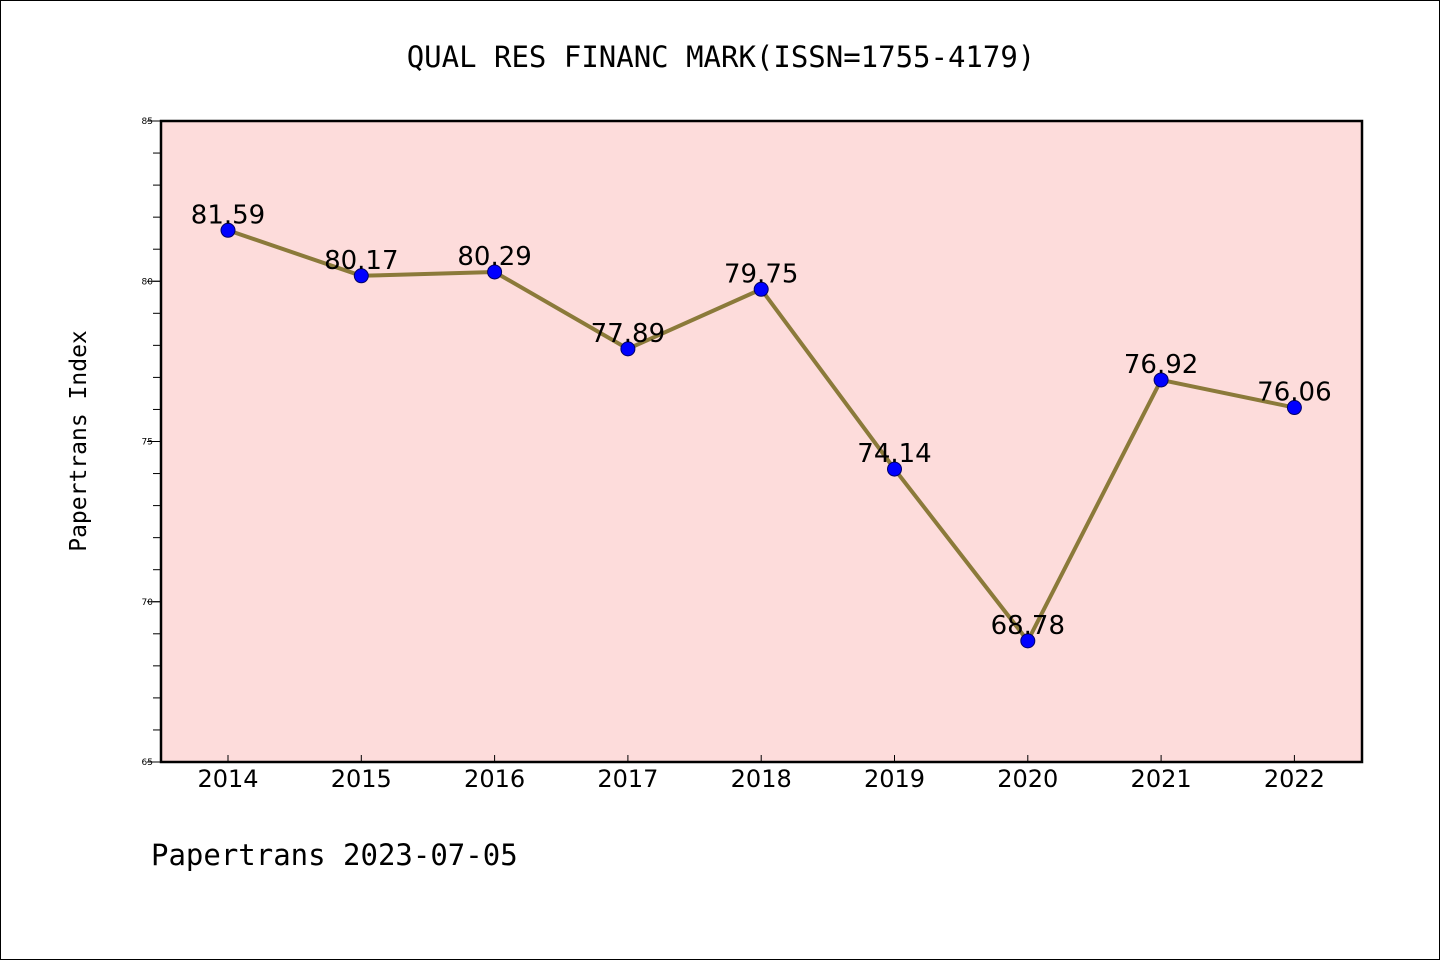 This screenshot has width=1440, height=960. Describe the element at coordinates (79, 441) in the screenshot. I see `y-axis-label: Papertrans Index` at that location.